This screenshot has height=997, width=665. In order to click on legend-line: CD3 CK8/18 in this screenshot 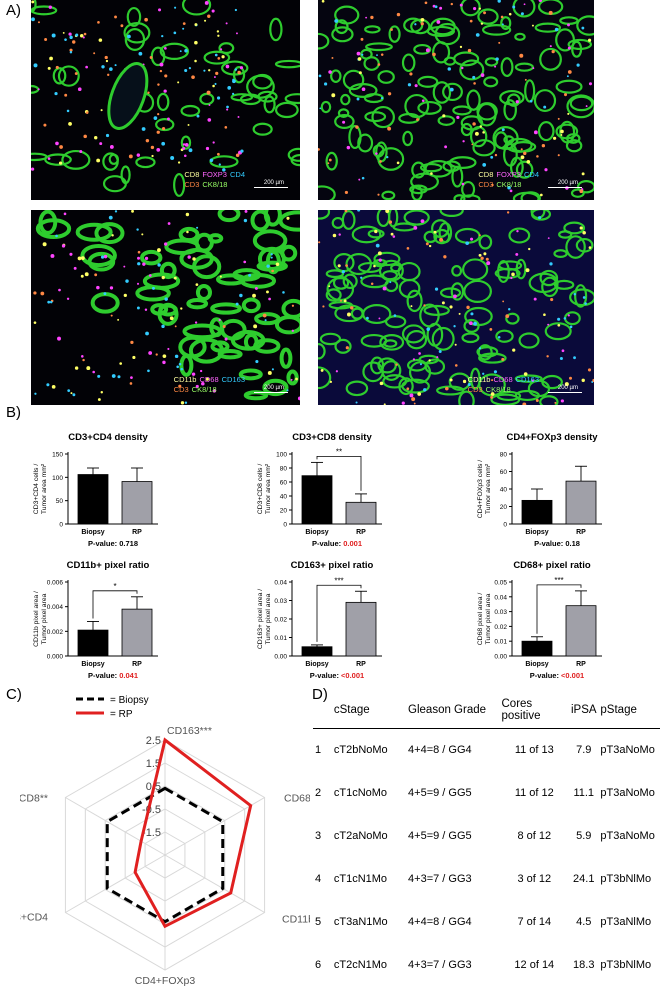, I will do `click(216, 185)`.